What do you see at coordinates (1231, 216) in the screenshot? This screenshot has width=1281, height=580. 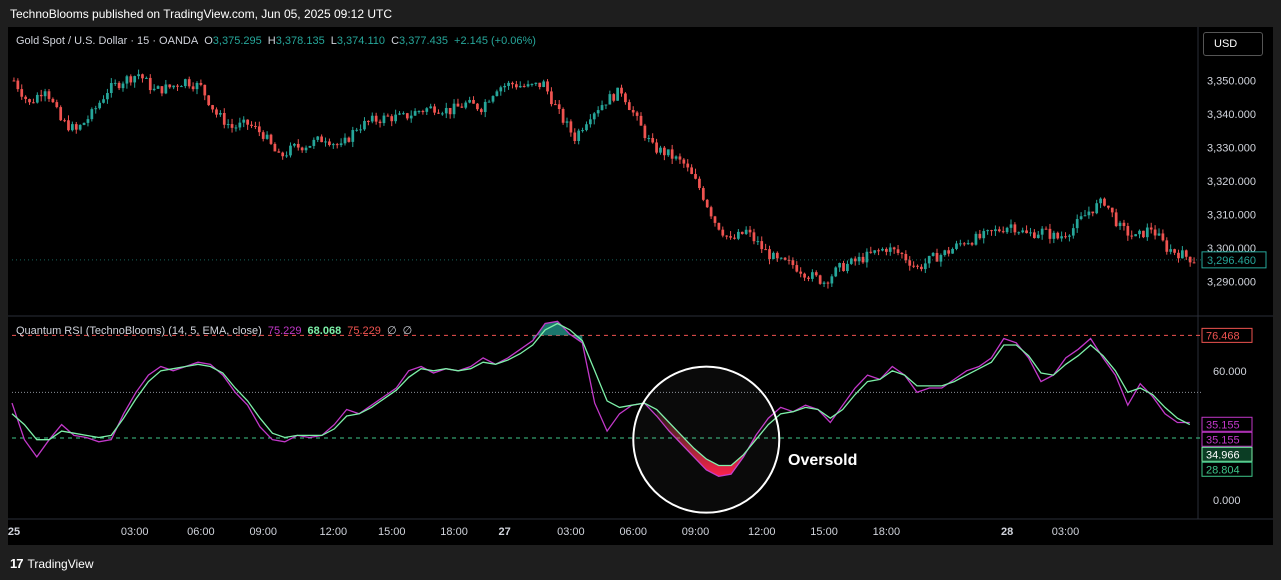 I see `price-tick-label: 3,310.000` at bounding box center [1231, 216].